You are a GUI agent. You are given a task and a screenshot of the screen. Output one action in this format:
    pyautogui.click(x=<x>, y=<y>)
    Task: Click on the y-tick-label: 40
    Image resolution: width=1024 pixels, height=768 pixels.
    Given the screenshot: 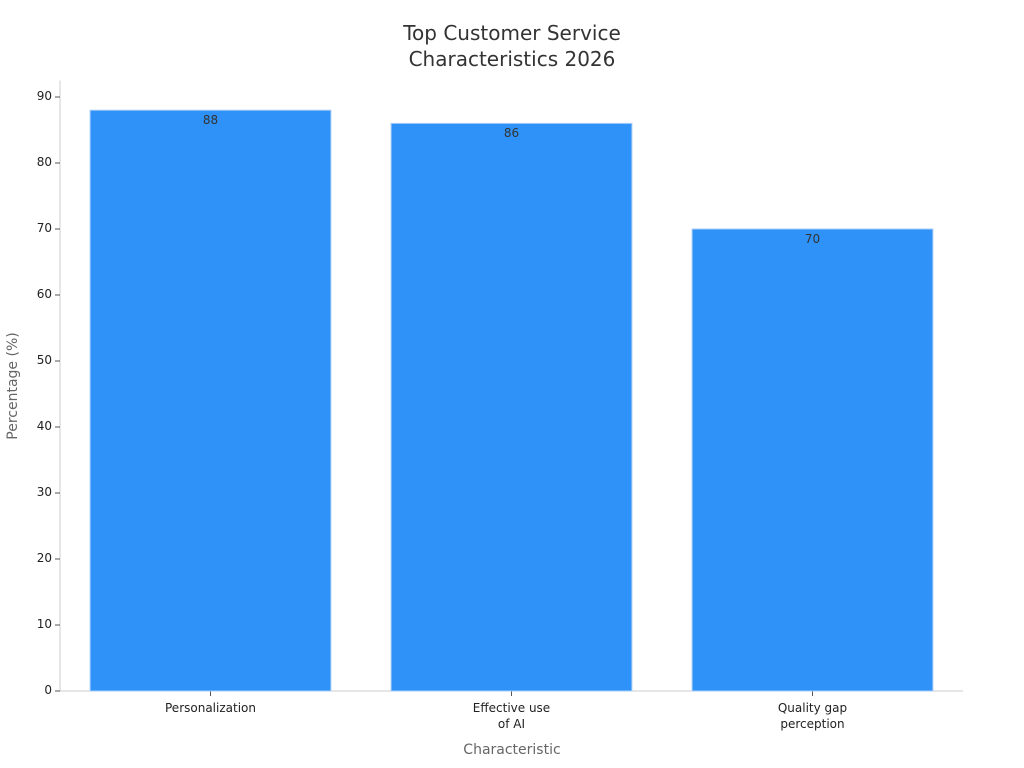 What is the action you would take?
    pyautogui.click(x=44, y=426)
    